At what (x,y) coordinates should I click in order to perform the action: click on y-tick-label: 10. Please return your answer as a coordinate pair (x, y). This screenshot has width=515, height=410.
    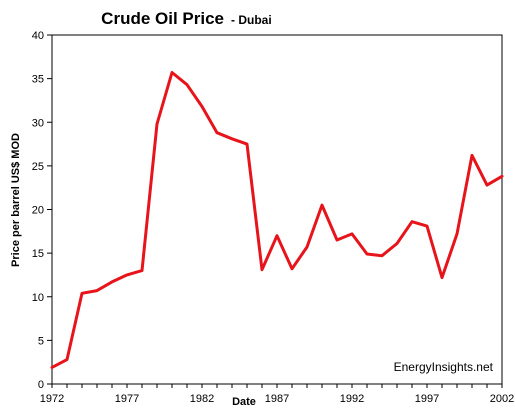
    Looking at the image, I should click on (38, 298).